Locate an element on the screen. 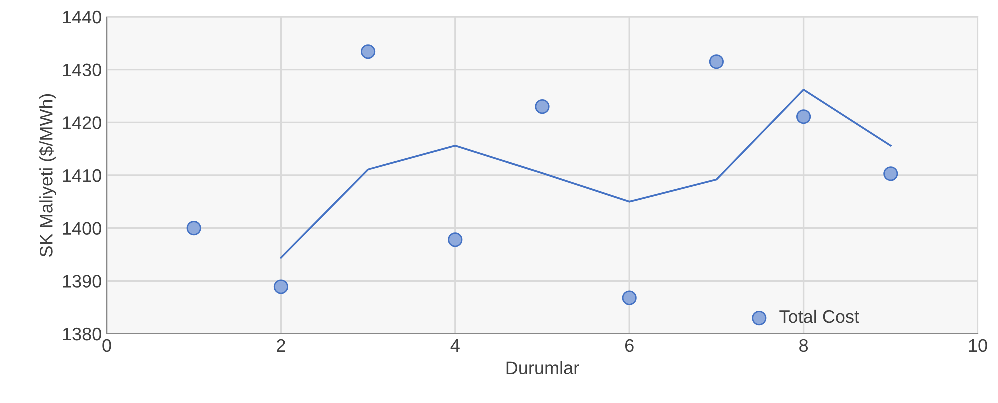 This screenshot has height=403, width=998. x-tick-label: 0 is located at coordinates (107, 345).